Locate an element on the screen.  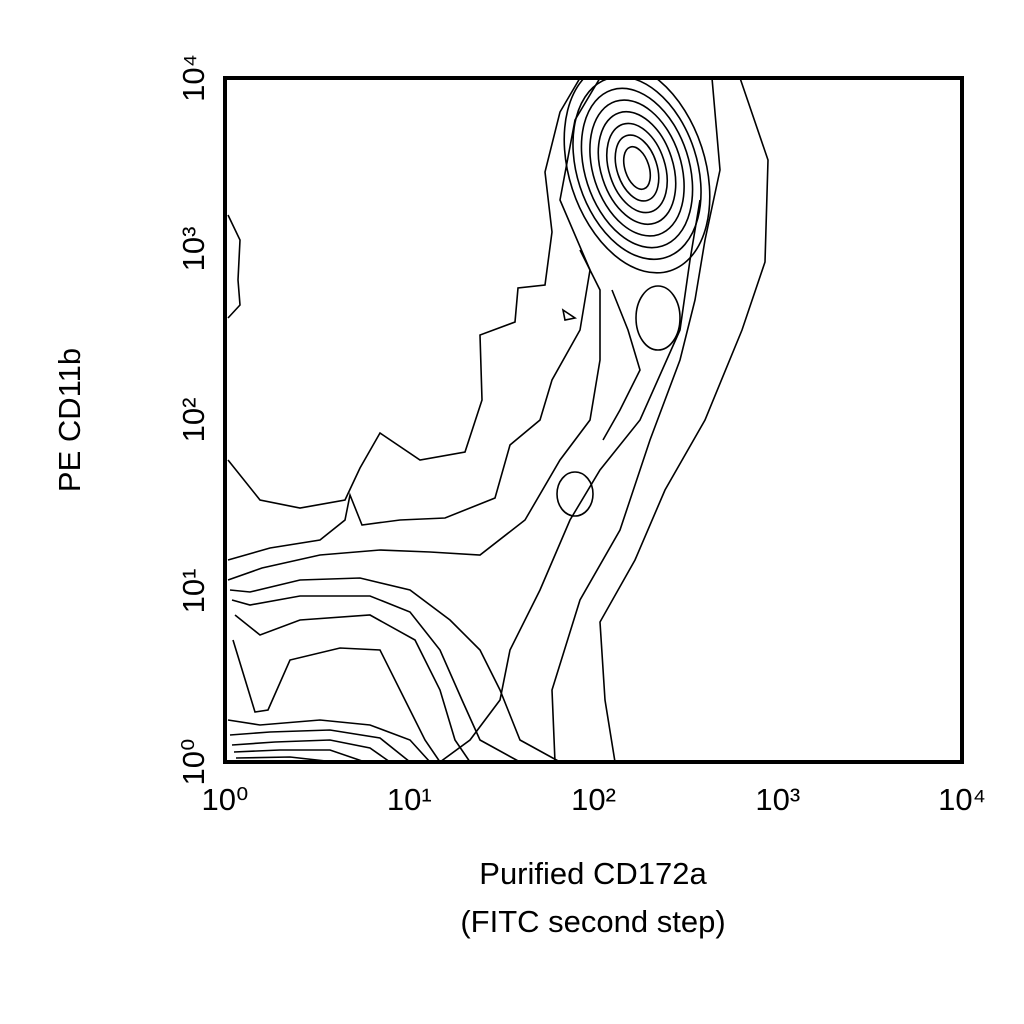
y-tick-label: 10⁰ is located at coordinates (193, 762).